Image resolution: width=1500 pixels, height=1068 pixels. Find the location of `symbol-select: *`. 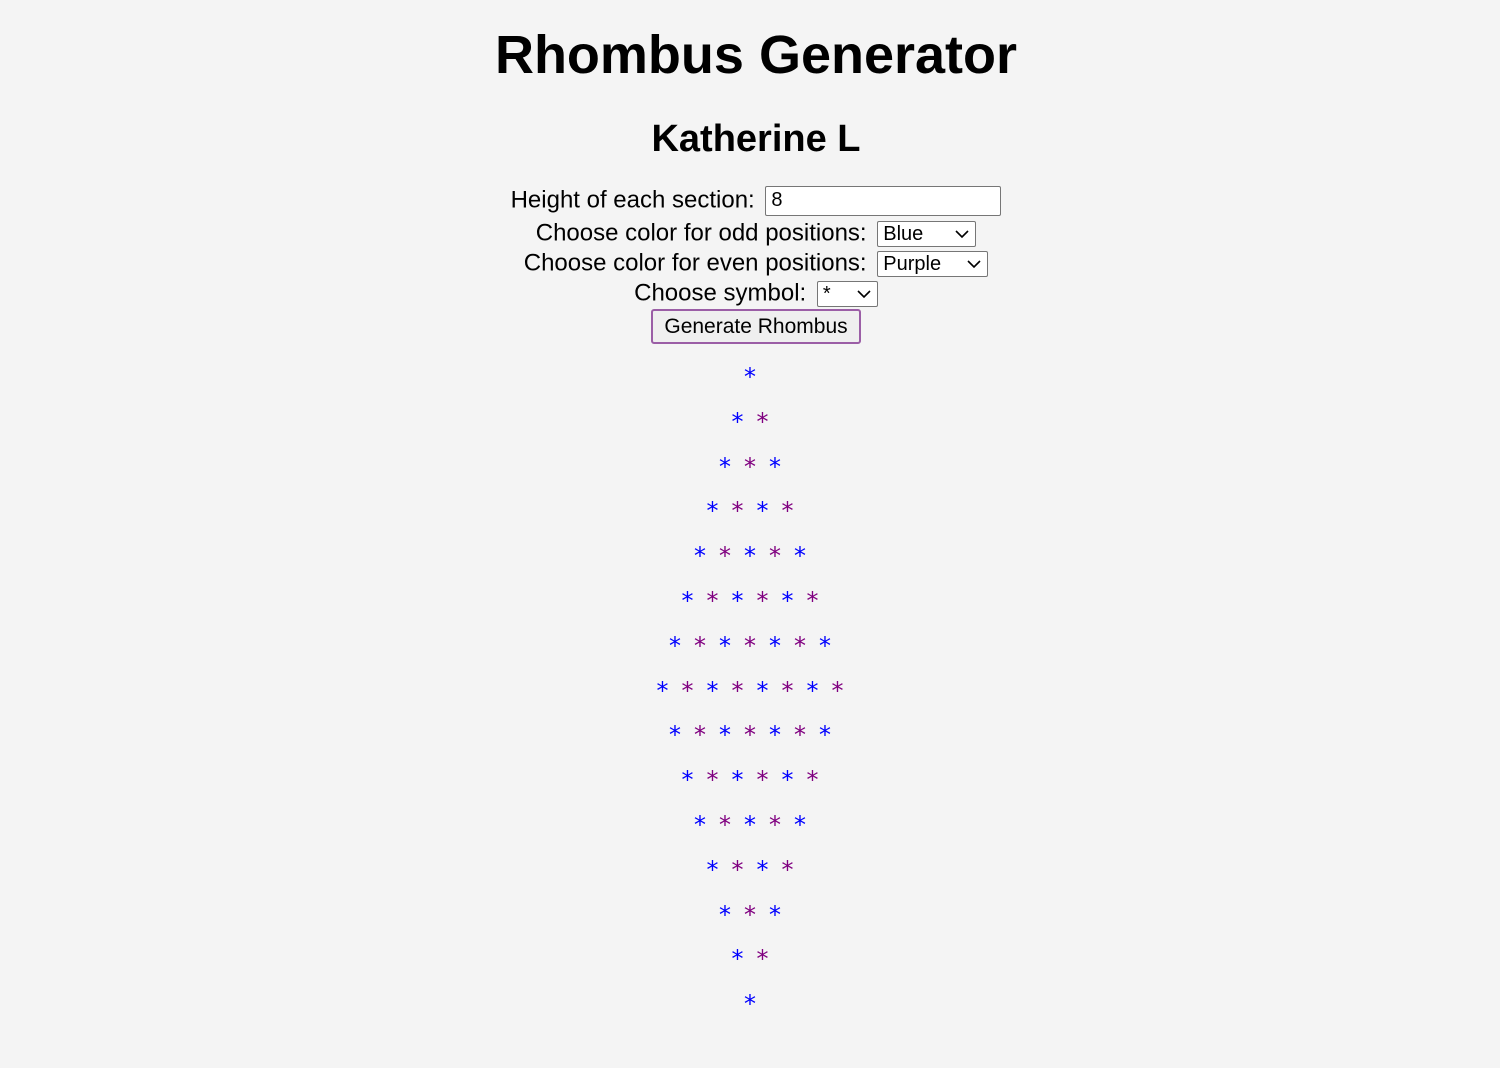

symbol-select: * is located at coordinates (847, 293).